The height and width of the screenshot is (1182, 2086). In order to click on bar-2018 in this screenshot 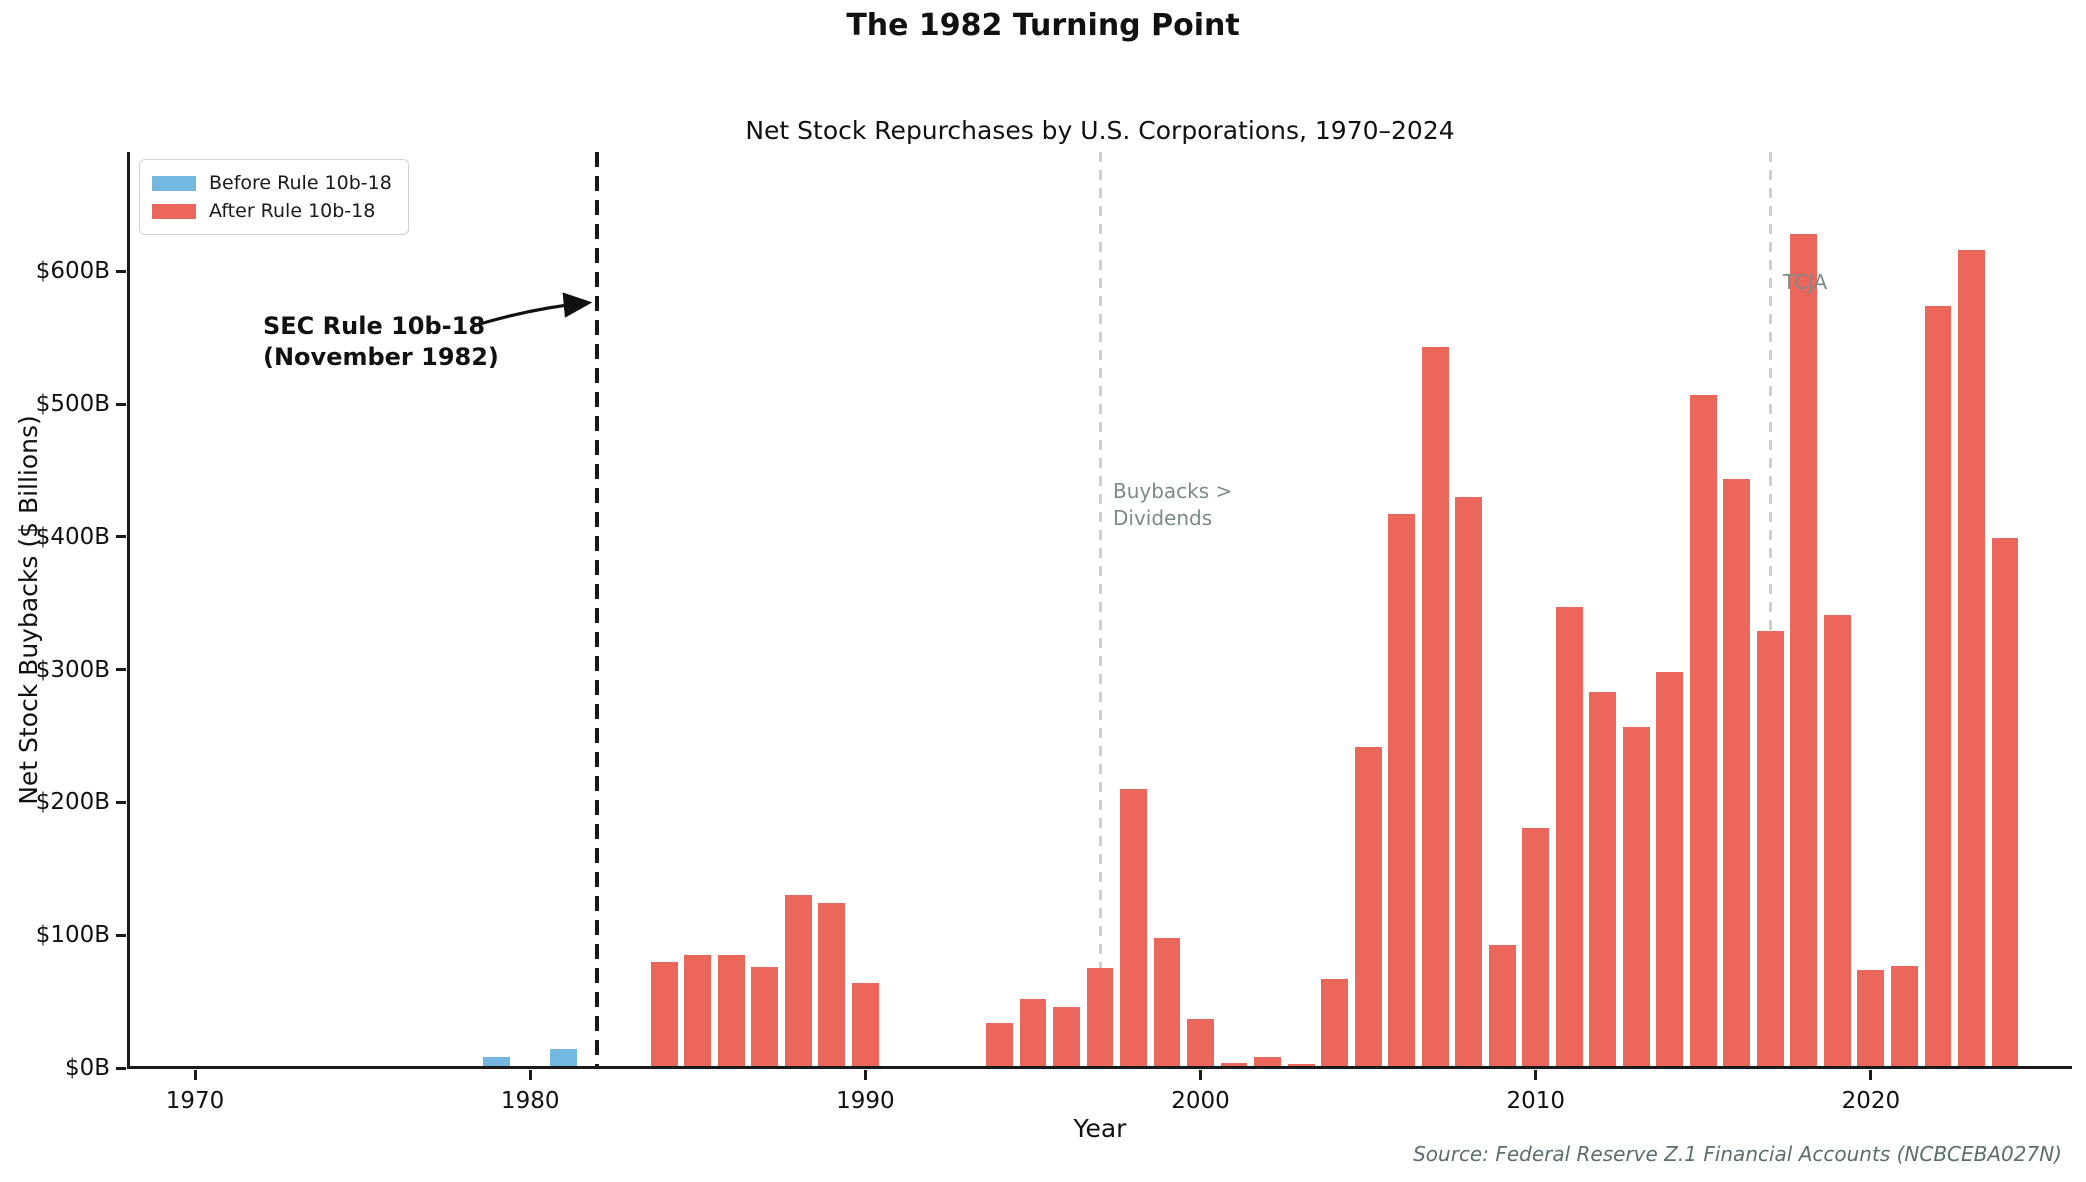, I will do `click(1804, 651)`.